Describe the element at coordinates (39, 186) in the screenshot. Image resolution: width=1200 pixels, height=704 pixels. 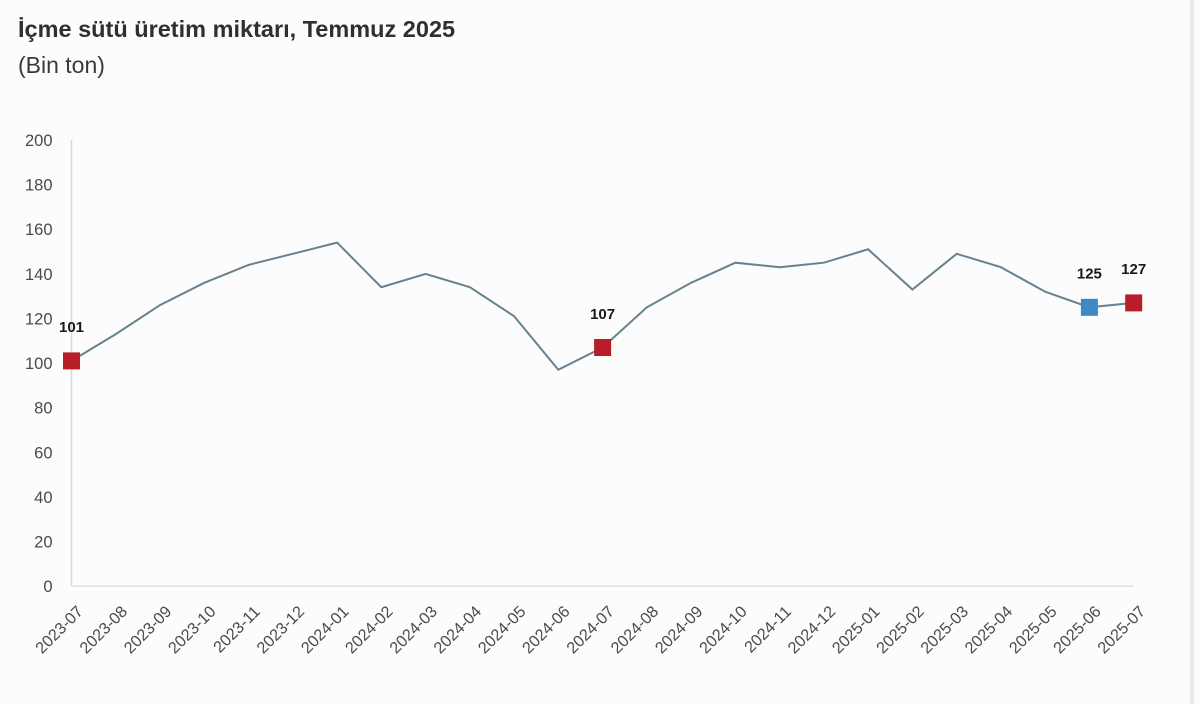
I see `svg-text: 180` at that location.